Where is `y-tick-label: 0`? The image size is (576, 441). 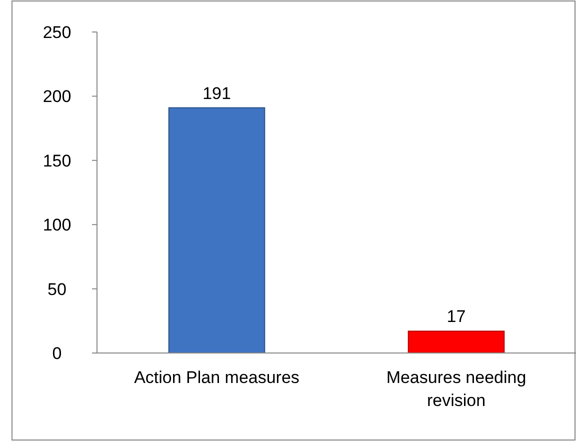 y-tick-label: 0 is located at coordinates (57, 353).